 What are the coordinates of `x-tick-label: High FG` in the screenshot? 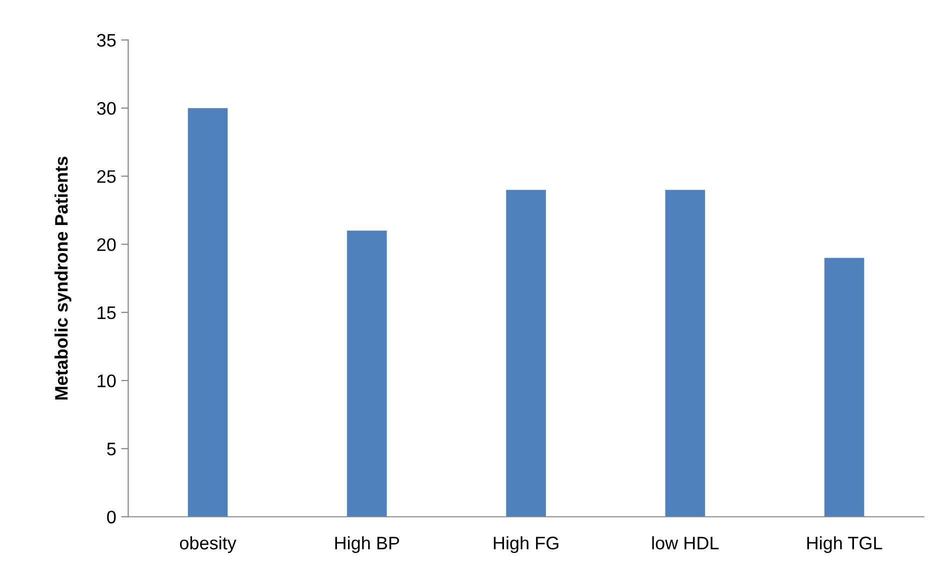 It's located at (526, 545).